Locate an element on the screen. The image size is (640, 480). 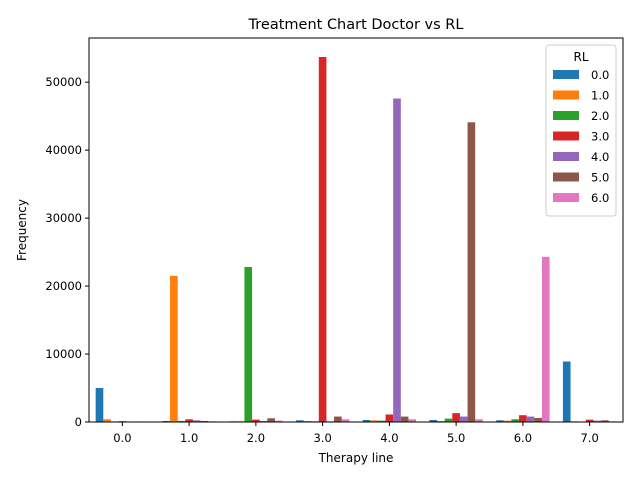
bar-rl-1.0-line-6.0 is located at coordinates (507, 421).